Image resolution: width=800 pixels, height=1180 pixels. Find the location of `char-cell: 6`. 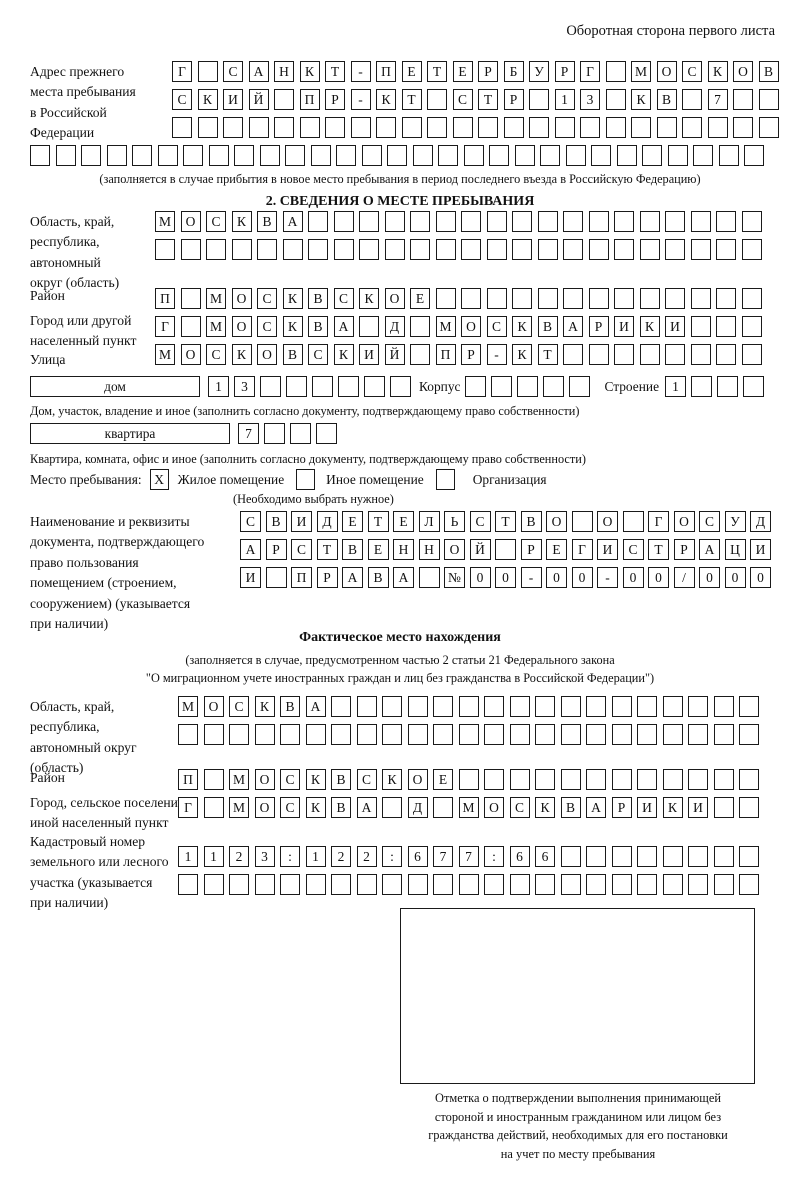

char-cell: 6 is located at coordinates (519, 856).